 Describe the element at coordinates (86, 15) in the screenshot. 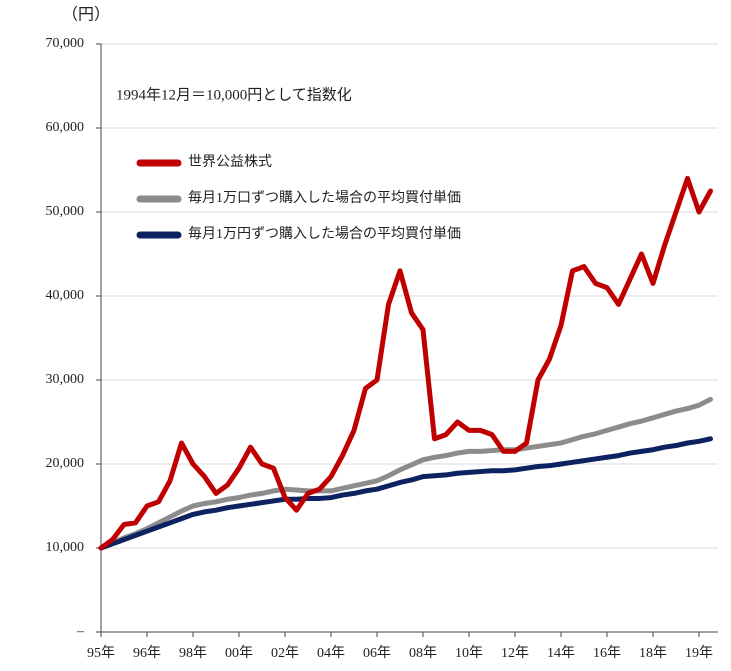

I see `y-axis-label: （円）` at that location.